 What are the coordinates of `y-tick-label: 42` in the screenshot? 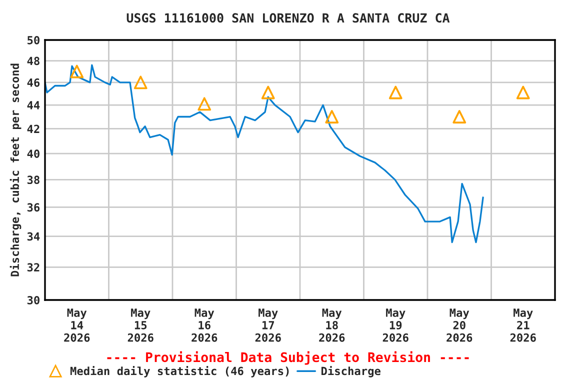 It's located at (33, 128).